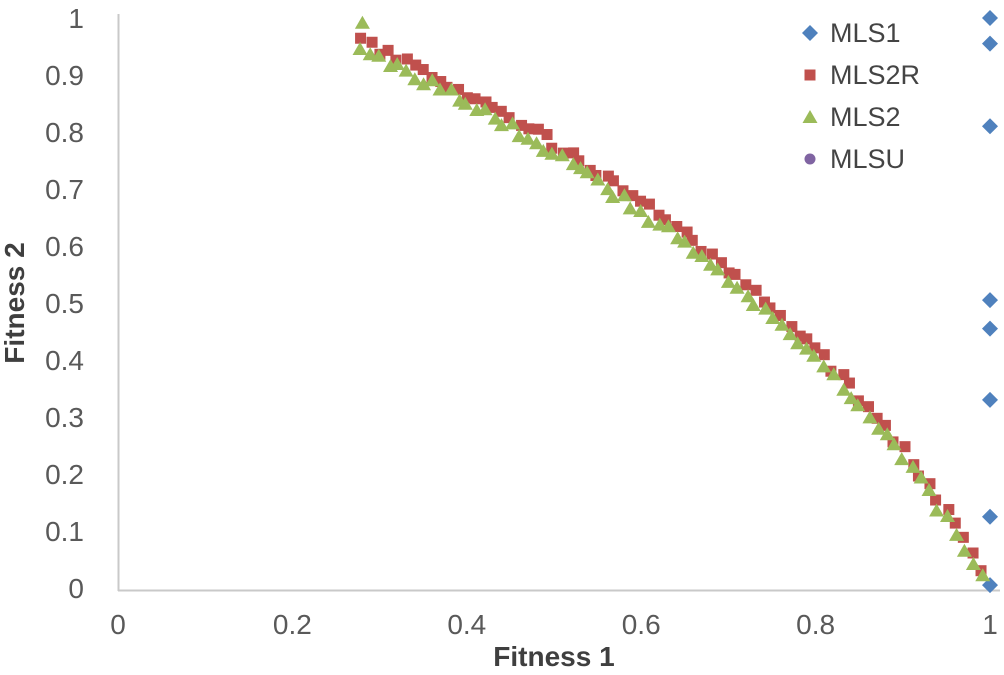 This screenshot has width=1004, height=675. What do you see at coordinates (875, 74) in the screenshot?
I see `legend-label-mls2r: MLS2R` at bounding box center [875, 74].